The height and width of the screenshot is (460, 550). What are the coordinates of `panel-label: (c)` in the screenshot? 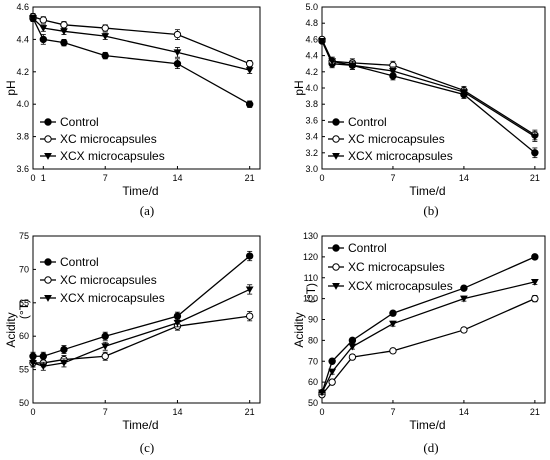 It's located at (147, 447).